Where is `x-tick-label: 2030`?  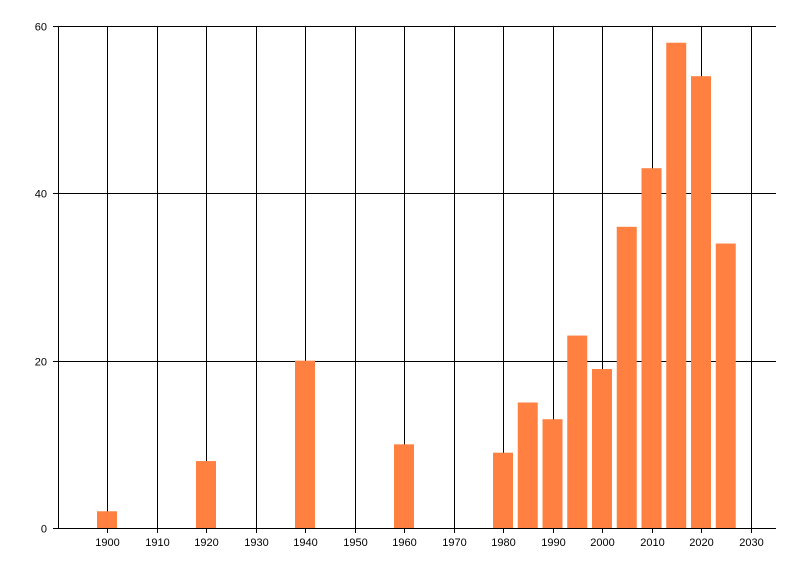
x-tick-label: 2030 is located at coordinates (751, 543).